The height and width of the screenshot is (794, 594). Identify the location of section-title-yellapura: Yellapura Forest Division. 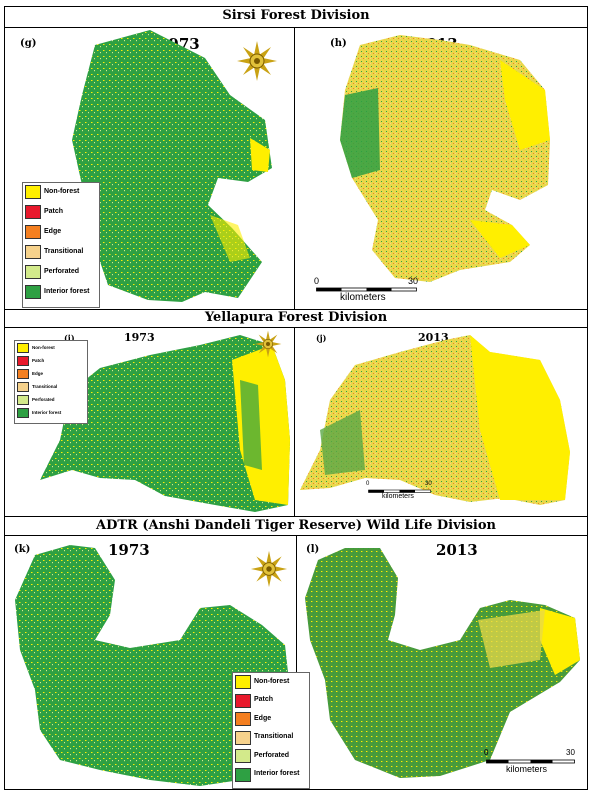
(296, 317).